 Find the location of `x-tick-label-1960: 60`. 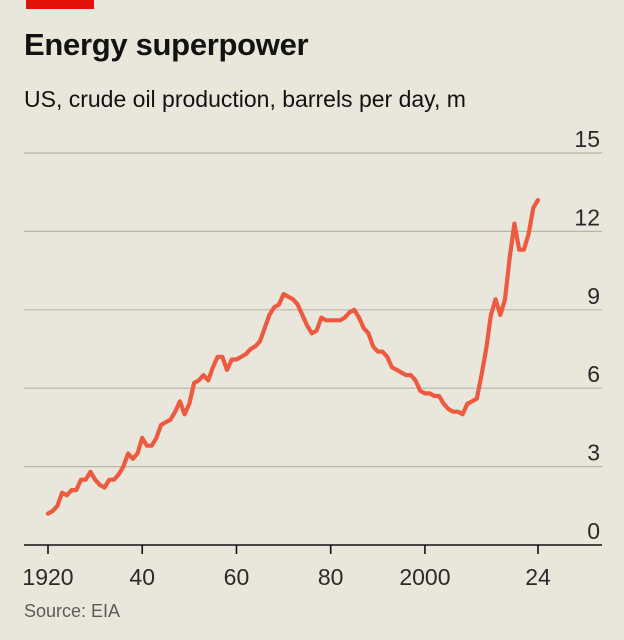

x-tick-label-1960: 60 is located at coordinates (237, 577).